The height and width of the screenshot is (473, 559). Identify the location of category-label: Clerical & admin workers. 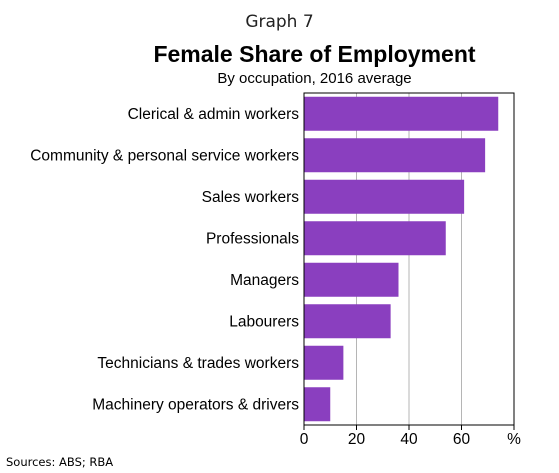
(214, 114).